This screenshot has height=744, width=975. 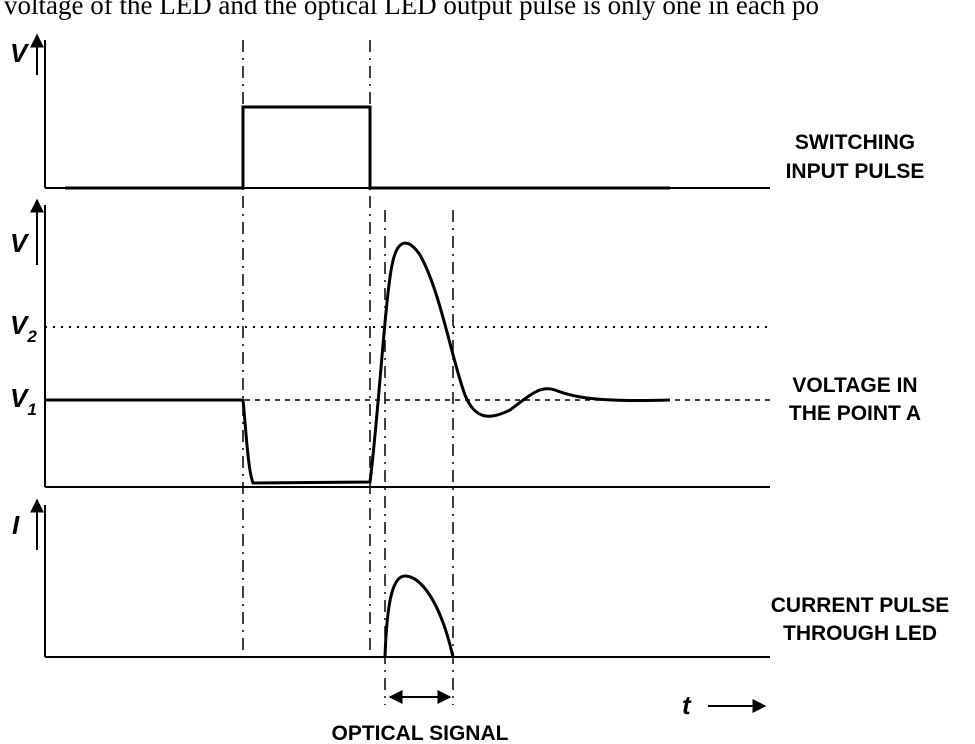 I want to click on level-label: V1, so click(x=23, y=401).